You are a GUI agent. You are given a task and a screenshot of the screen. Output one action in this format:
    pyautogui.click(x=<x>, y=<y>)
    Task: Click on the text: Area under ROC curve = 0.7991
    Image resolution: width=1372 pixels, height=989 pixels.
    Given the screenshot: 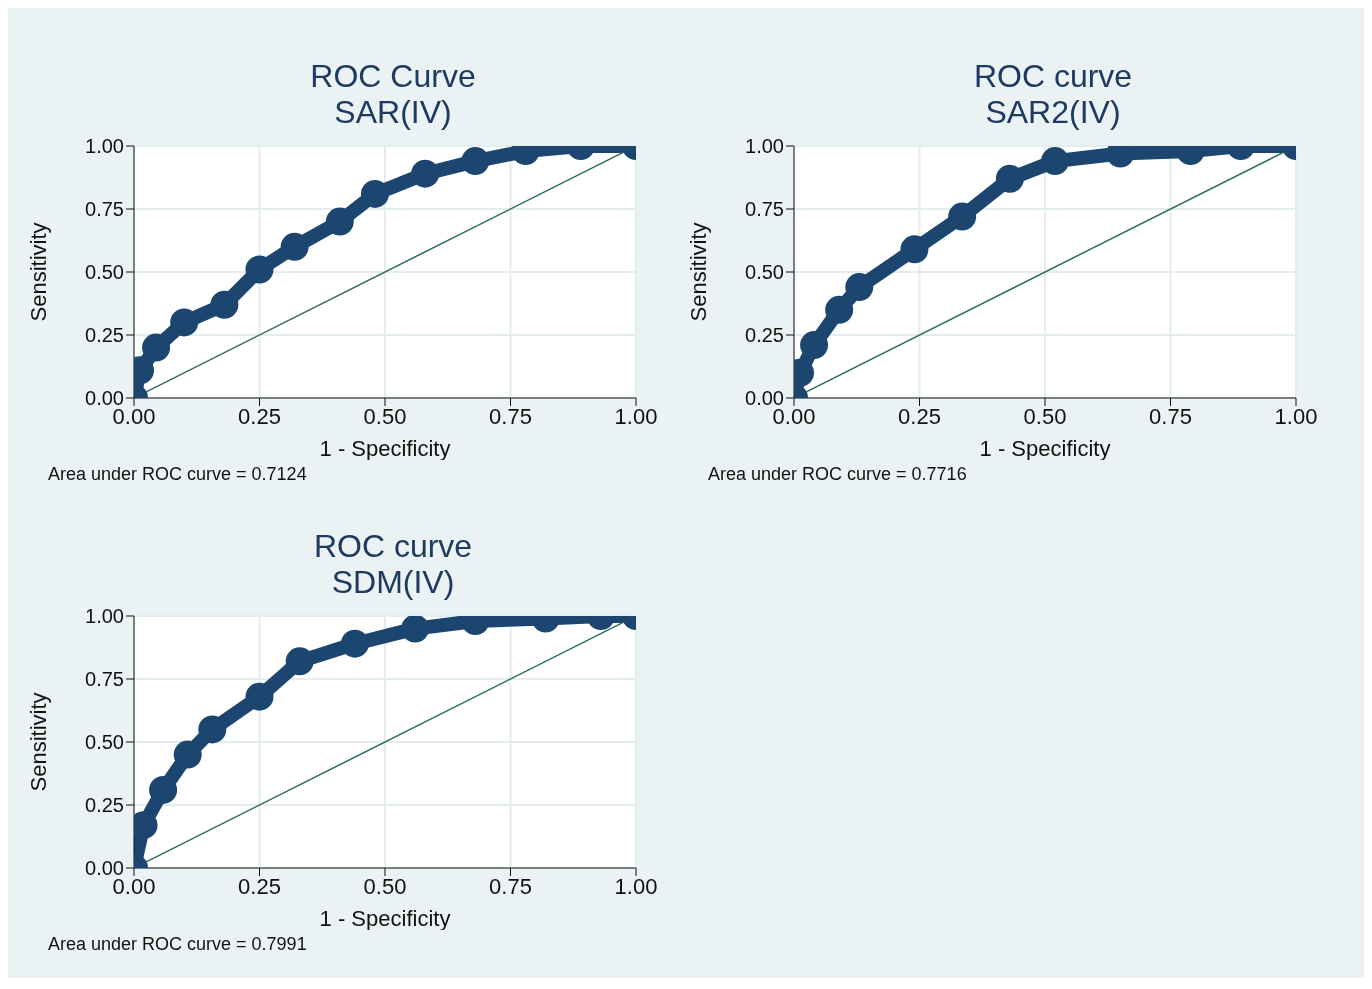 What is the action you would take?
    pyautogui.click(x=178, y=944)
    